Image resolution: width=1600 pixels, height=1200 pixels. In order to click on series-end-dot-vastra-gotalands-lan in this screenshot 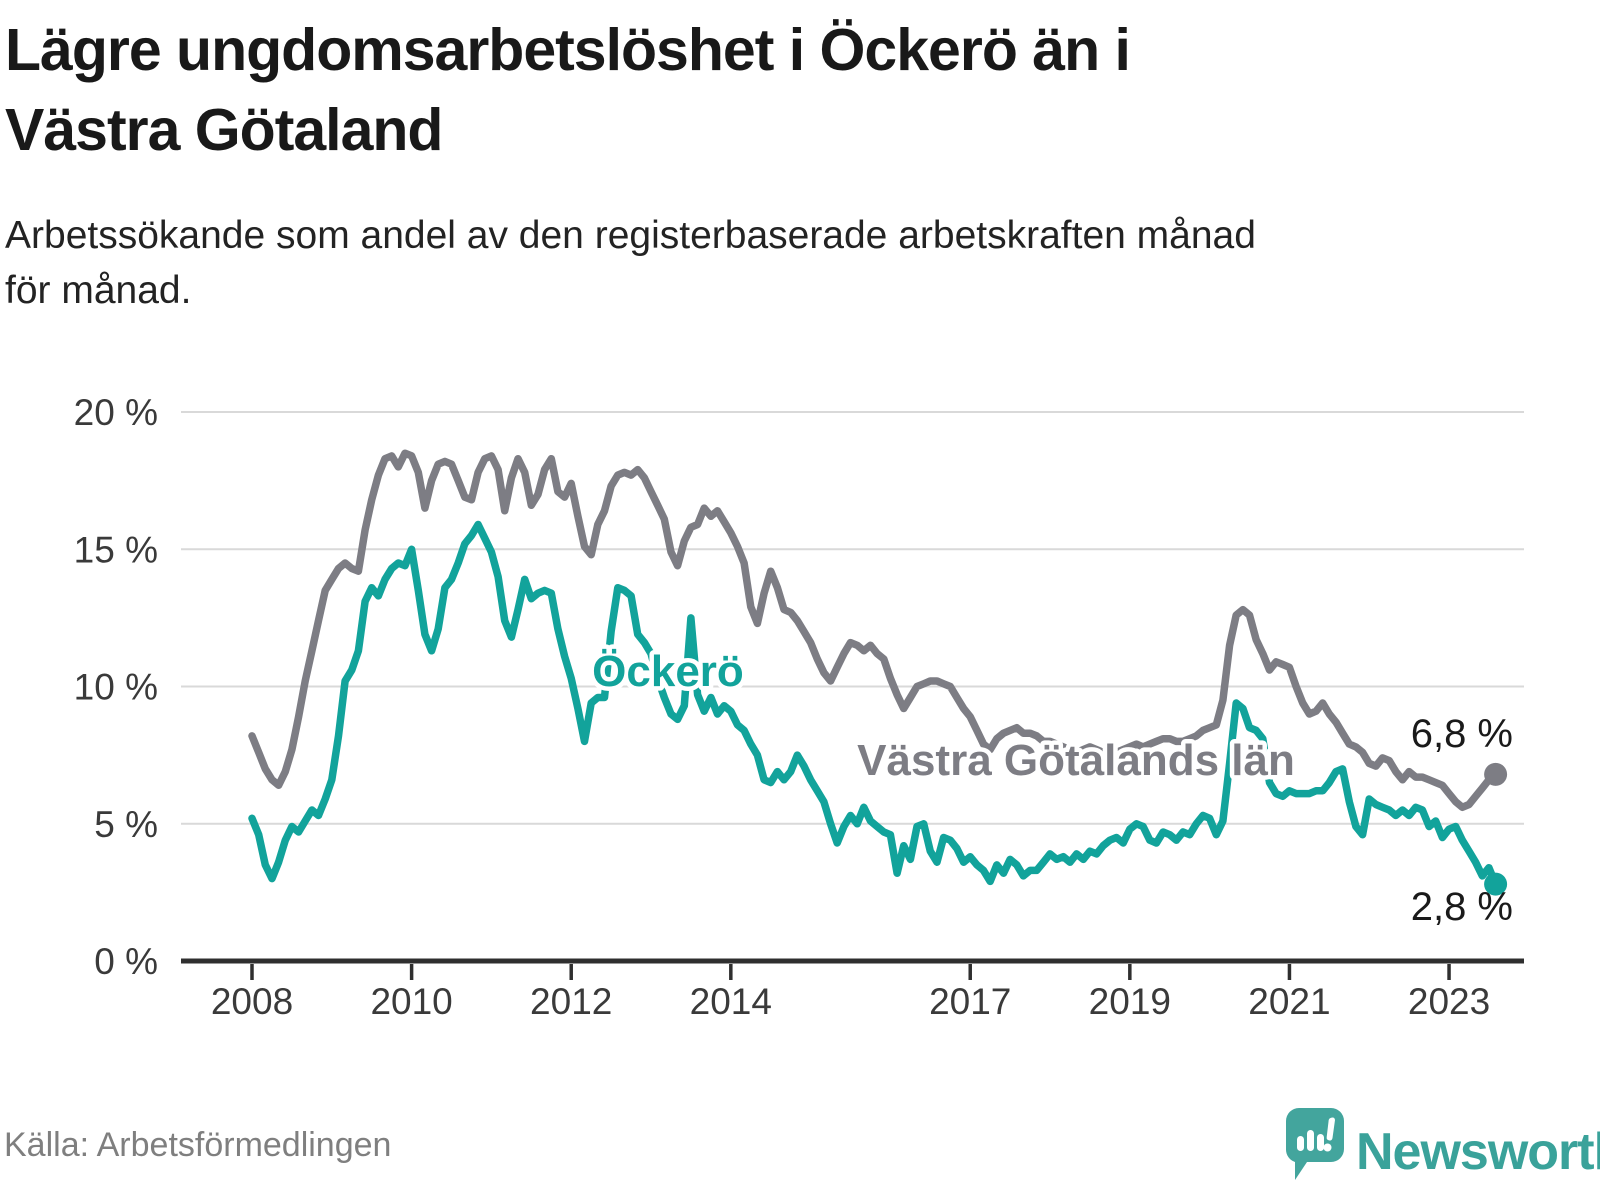, I will do `click(1496, 774)`.